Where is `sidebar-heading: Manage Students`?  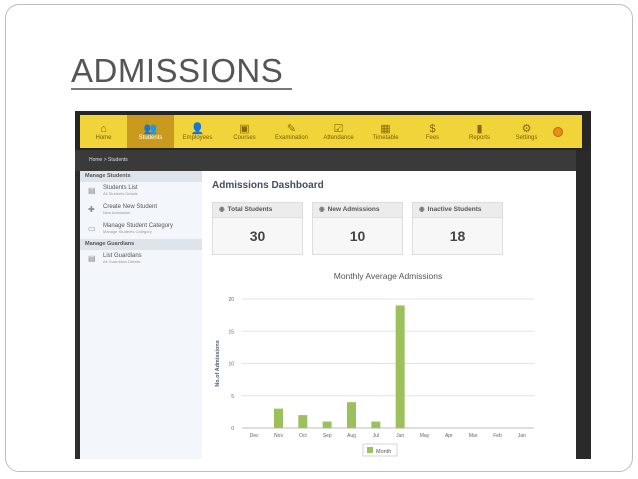 sidebar-heading: Manage Students is located at coordinates (141, 176).